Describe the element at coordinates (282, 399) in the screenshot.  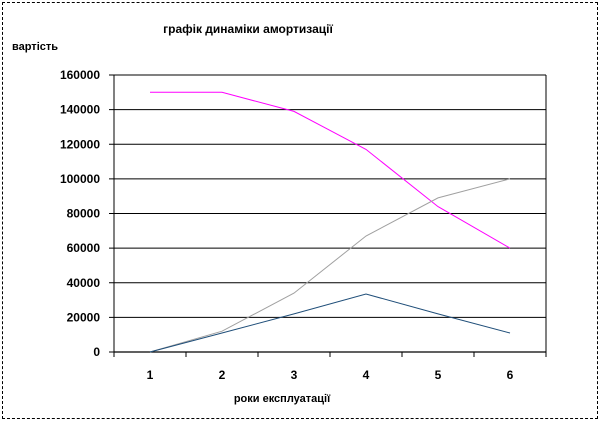
I see `x-axis-label: роки експлуатації` at that location.